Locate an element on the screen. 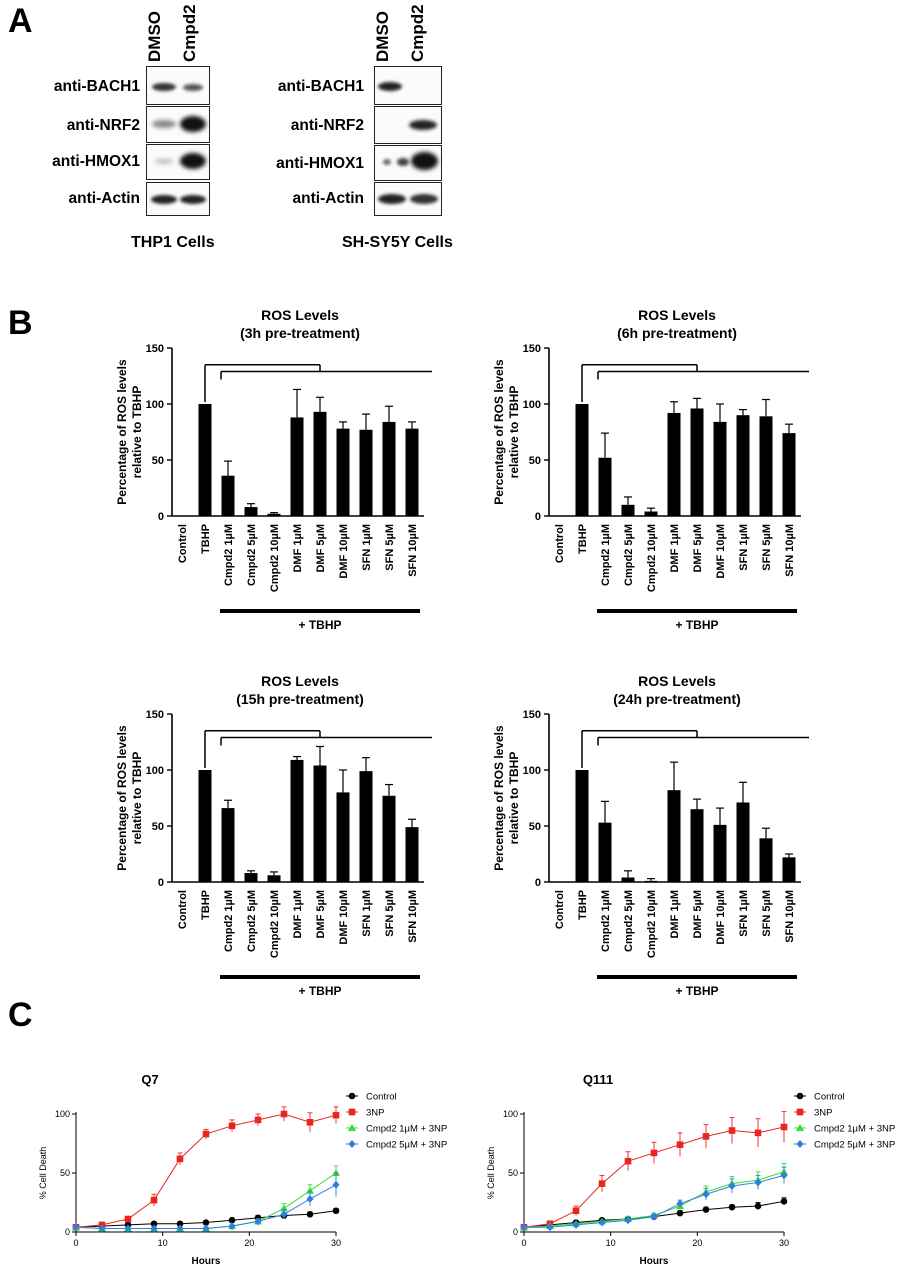 The height and width of the screenshot is (1280, 920). panel-letter-c: C is located at coordinates (20, 1015).